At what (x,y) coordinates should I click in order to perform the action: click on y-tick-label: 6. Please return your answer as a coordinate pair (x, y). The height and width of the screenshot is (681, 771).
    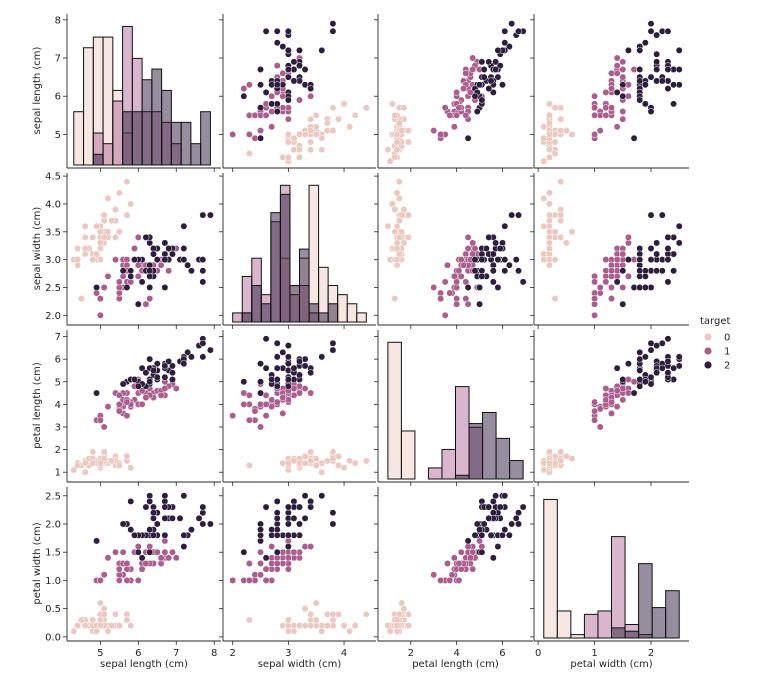
    Looking at the image, I should click on (58, 97).